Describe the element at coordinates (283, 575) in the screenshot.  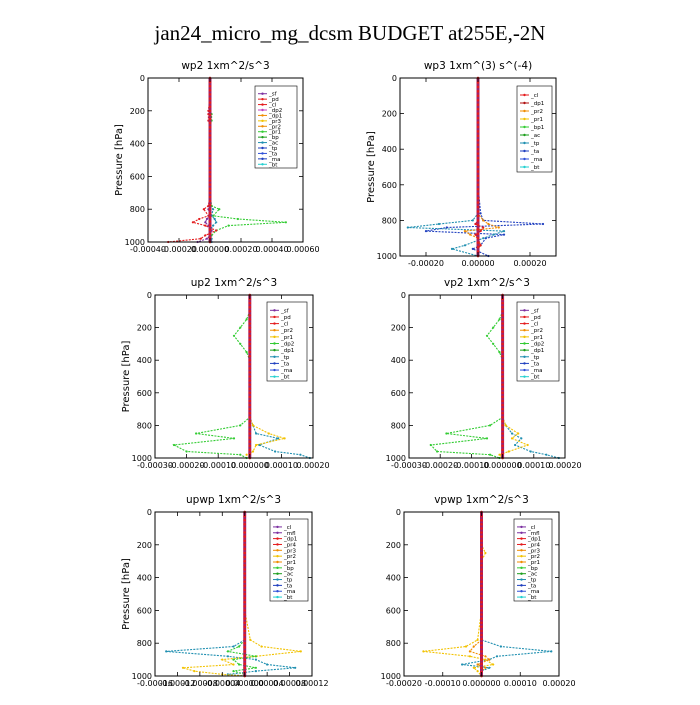
I see `legend-entry: _ac` at that location.